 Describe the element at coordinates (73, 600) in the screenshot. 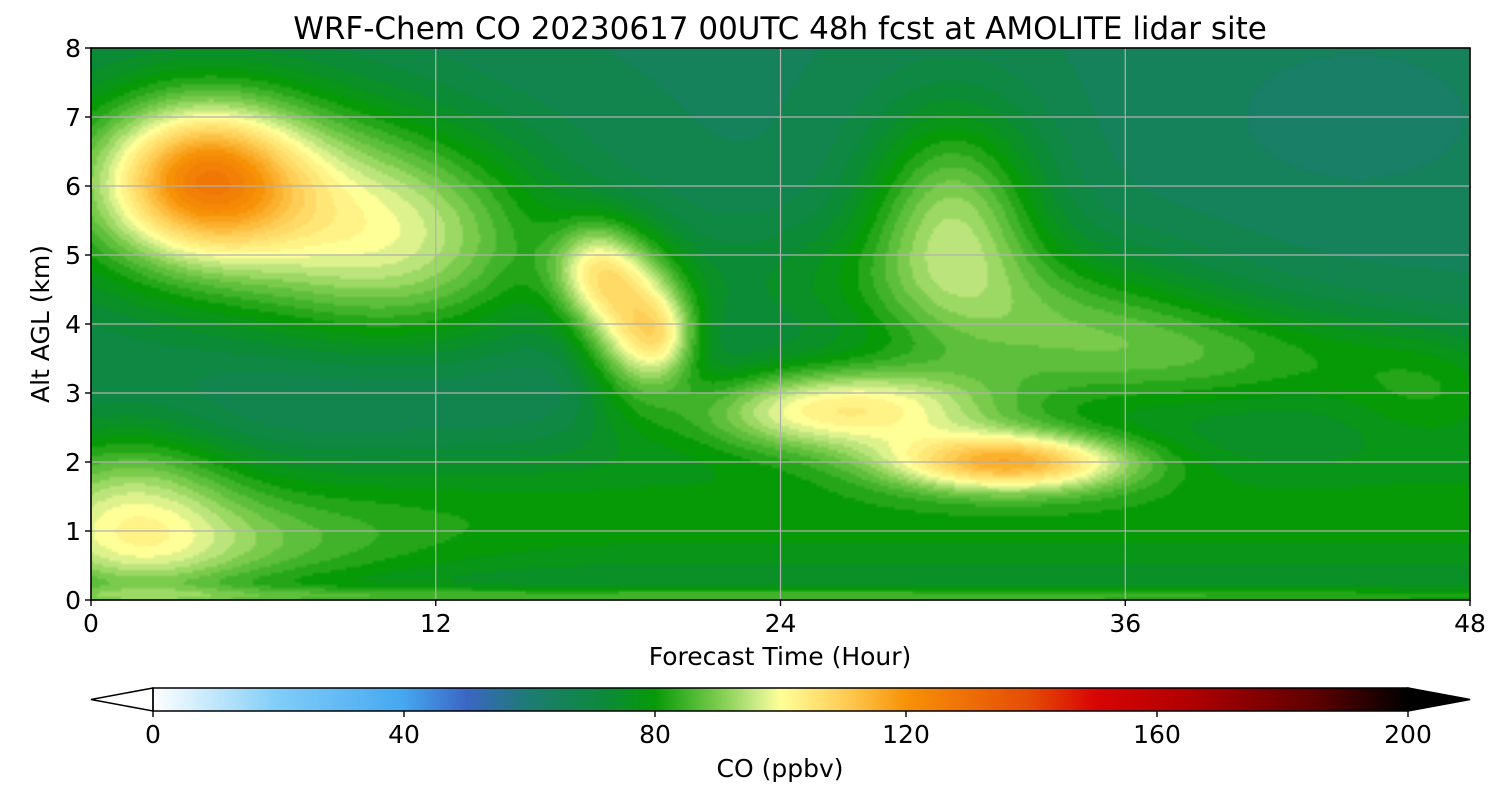

I see `y-tick-label-0: 0` at that location.